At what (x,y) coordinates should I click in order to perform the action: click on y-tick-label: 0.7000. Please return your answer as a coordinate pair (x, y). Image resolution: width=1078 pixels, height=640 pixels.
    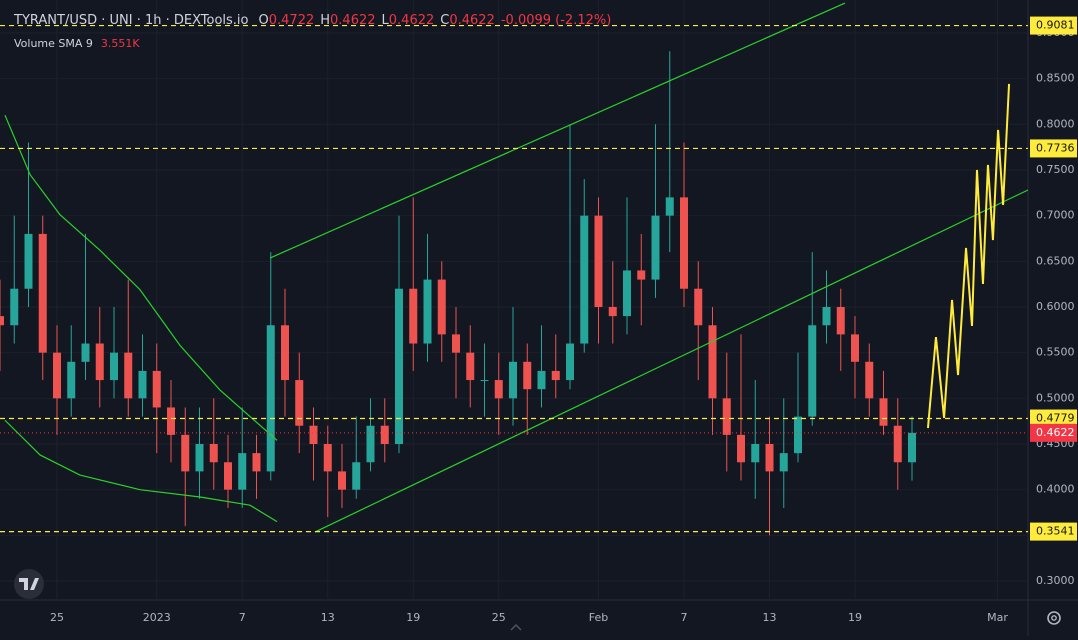
    Looking at the image, I should click on (1055, 215).